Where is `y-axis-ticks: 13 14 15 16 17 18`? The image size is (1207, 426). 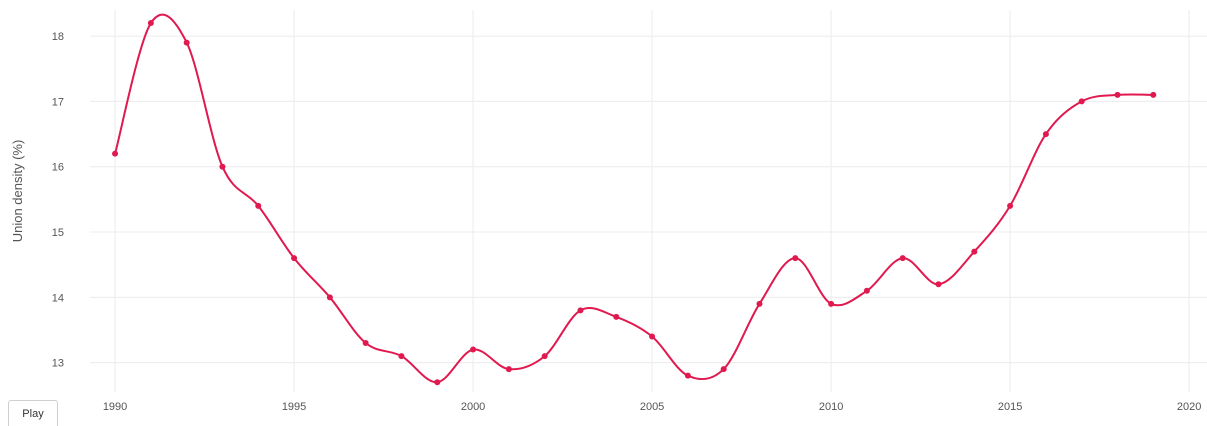 y-axis-ticks: 13 14 15 16 17 18 is located at coordinates (58, 200).